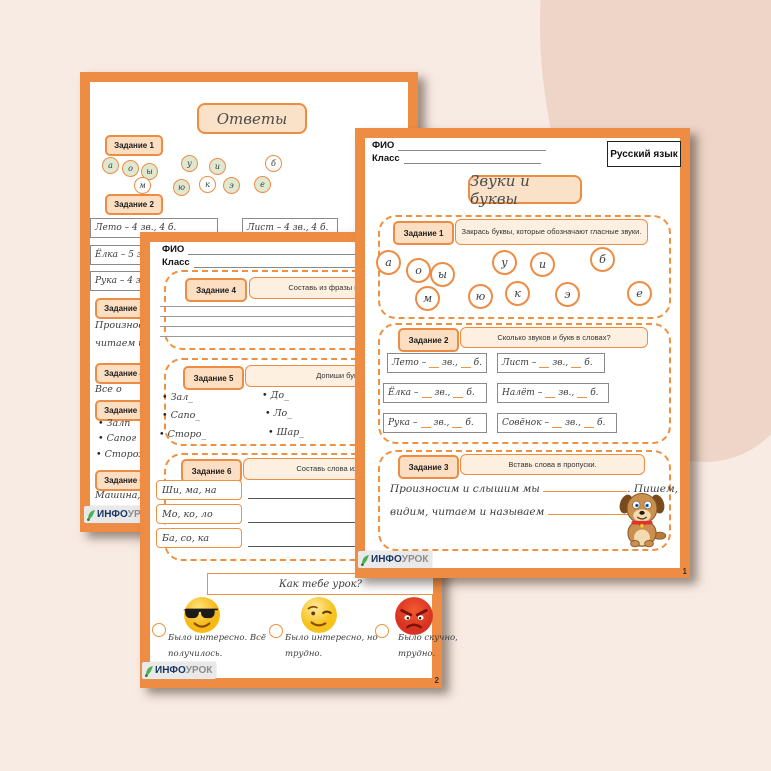 The width and height of the screenshot is (771, 771). What do you see at coordinates (199, 490) in the screenshot?
I see `syllable-box: Ши, ма, на` at bounding box center [199, 490].